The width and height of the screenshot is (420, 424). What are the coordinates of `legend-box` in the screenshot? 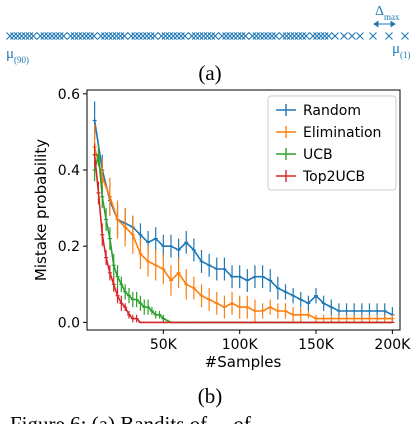 It's located at (332, 143).